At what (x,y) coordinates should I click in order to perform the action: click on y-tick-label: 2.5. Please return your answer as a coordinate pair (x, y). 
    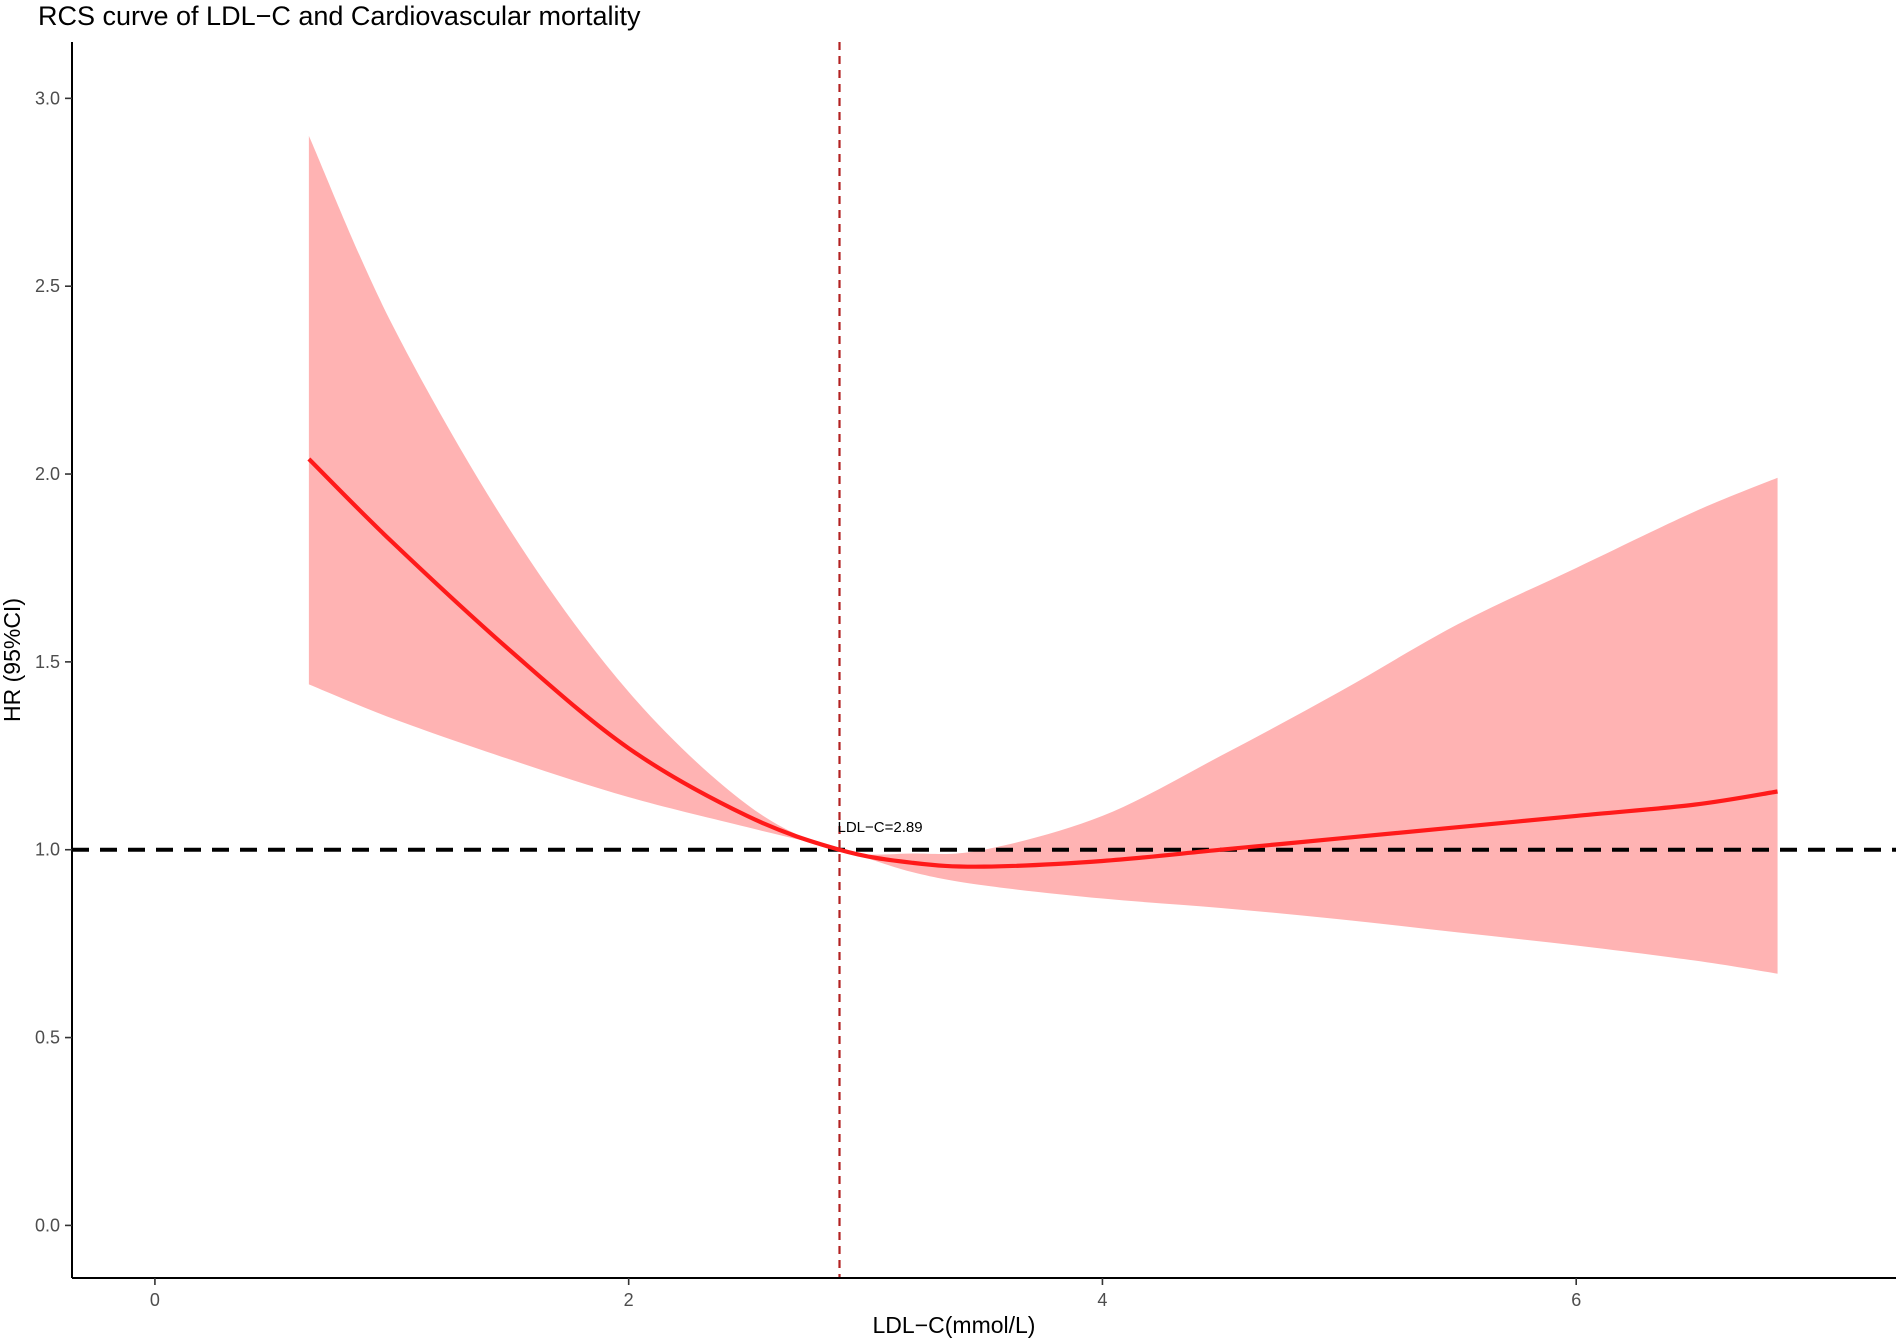
    Looking at the image, I should click on (47, 286).